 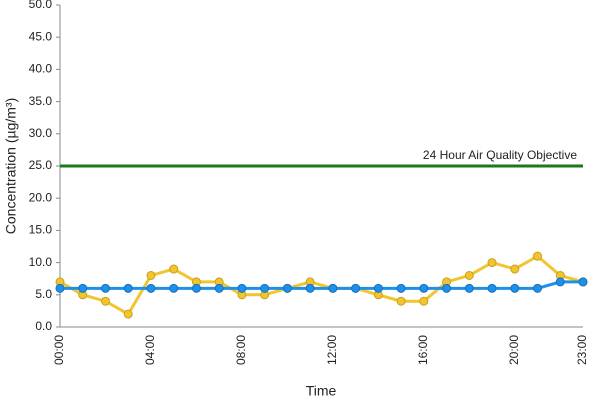 I want to click on x-tick-label: 04:00, so click(x=150, y=350).